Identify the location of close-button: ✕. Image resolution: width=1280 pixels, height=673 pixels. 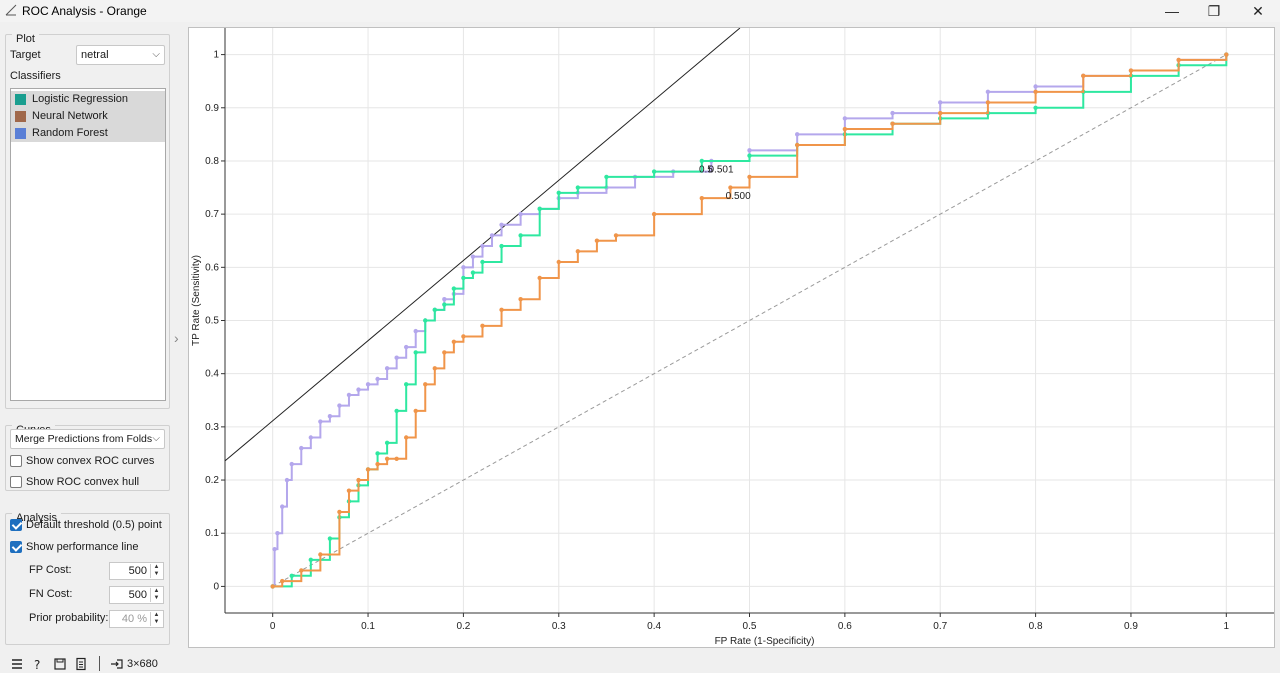
(1258, 11).